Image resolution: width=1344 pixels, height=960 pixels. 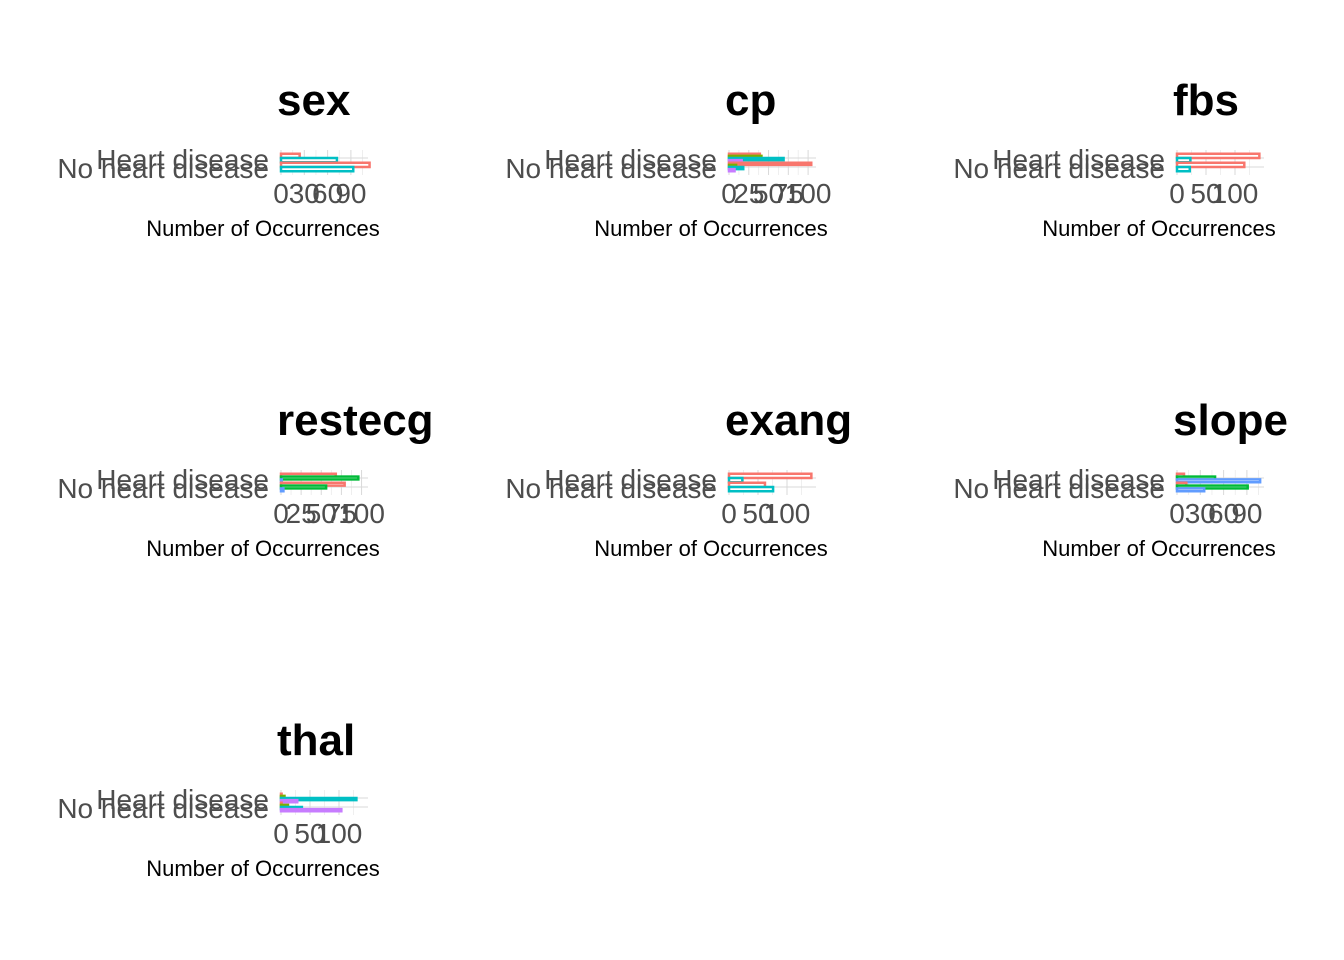 What do you see at coordinates (750, 100) in the screenshot?
I see `facet-title: cp` at bounding box center [750, 100].